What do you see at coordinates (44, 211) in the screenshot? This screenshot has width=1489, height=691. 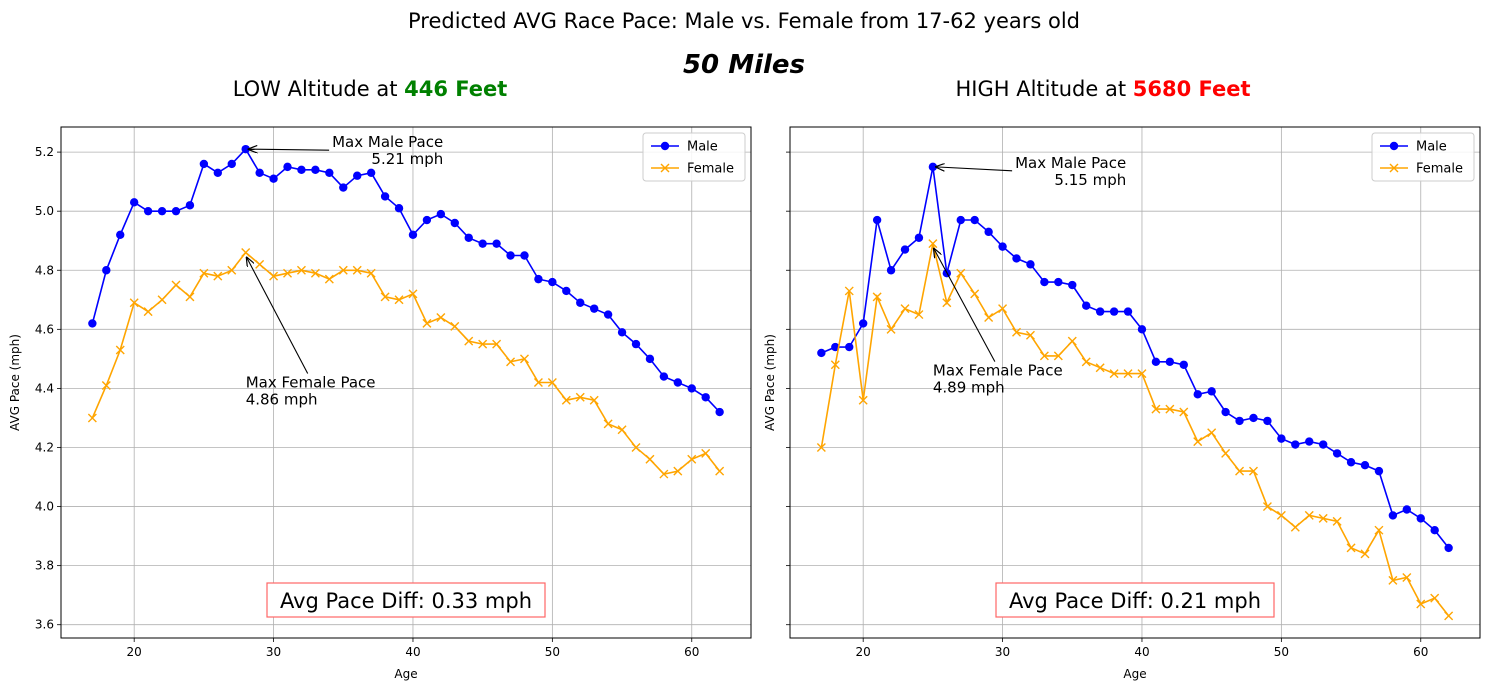 I see `y-tick-label: 5.0` at bounding box center [44, 211].